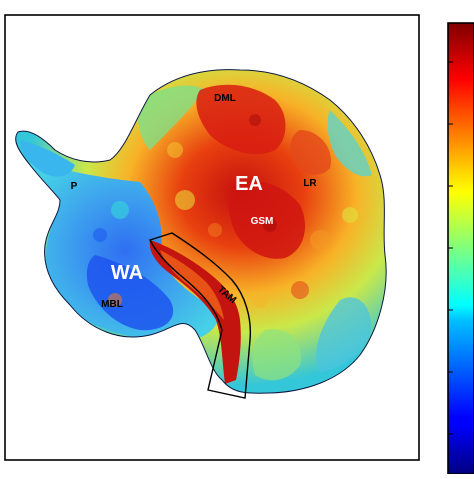  What do you see at coordinates (127, 273) in the screenshot?
I see `label-wa: WA` at bounding box center [127, 273].